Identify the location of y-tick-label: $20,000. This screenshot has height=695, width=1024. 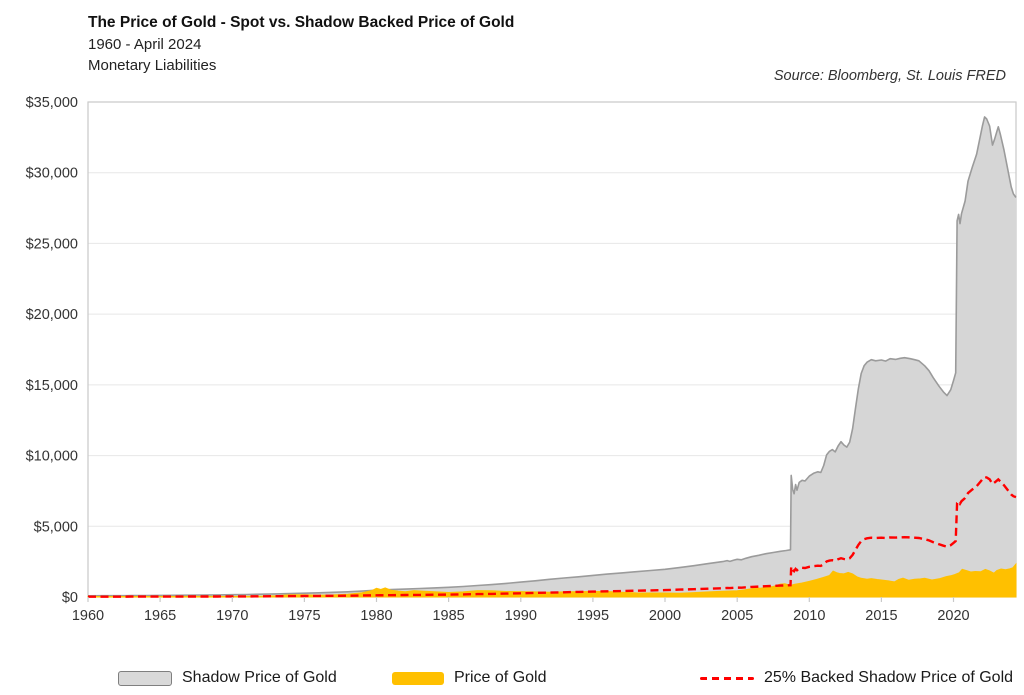
(52, 315).